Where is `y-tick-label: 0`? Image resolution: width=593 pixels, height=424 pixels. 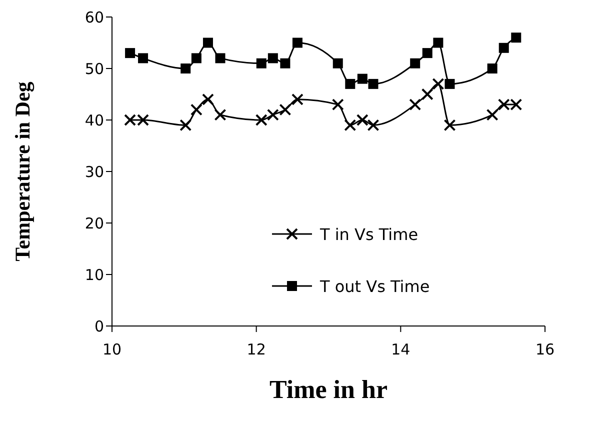
y-tick-label: 0 is located at coordinates (99, 326).